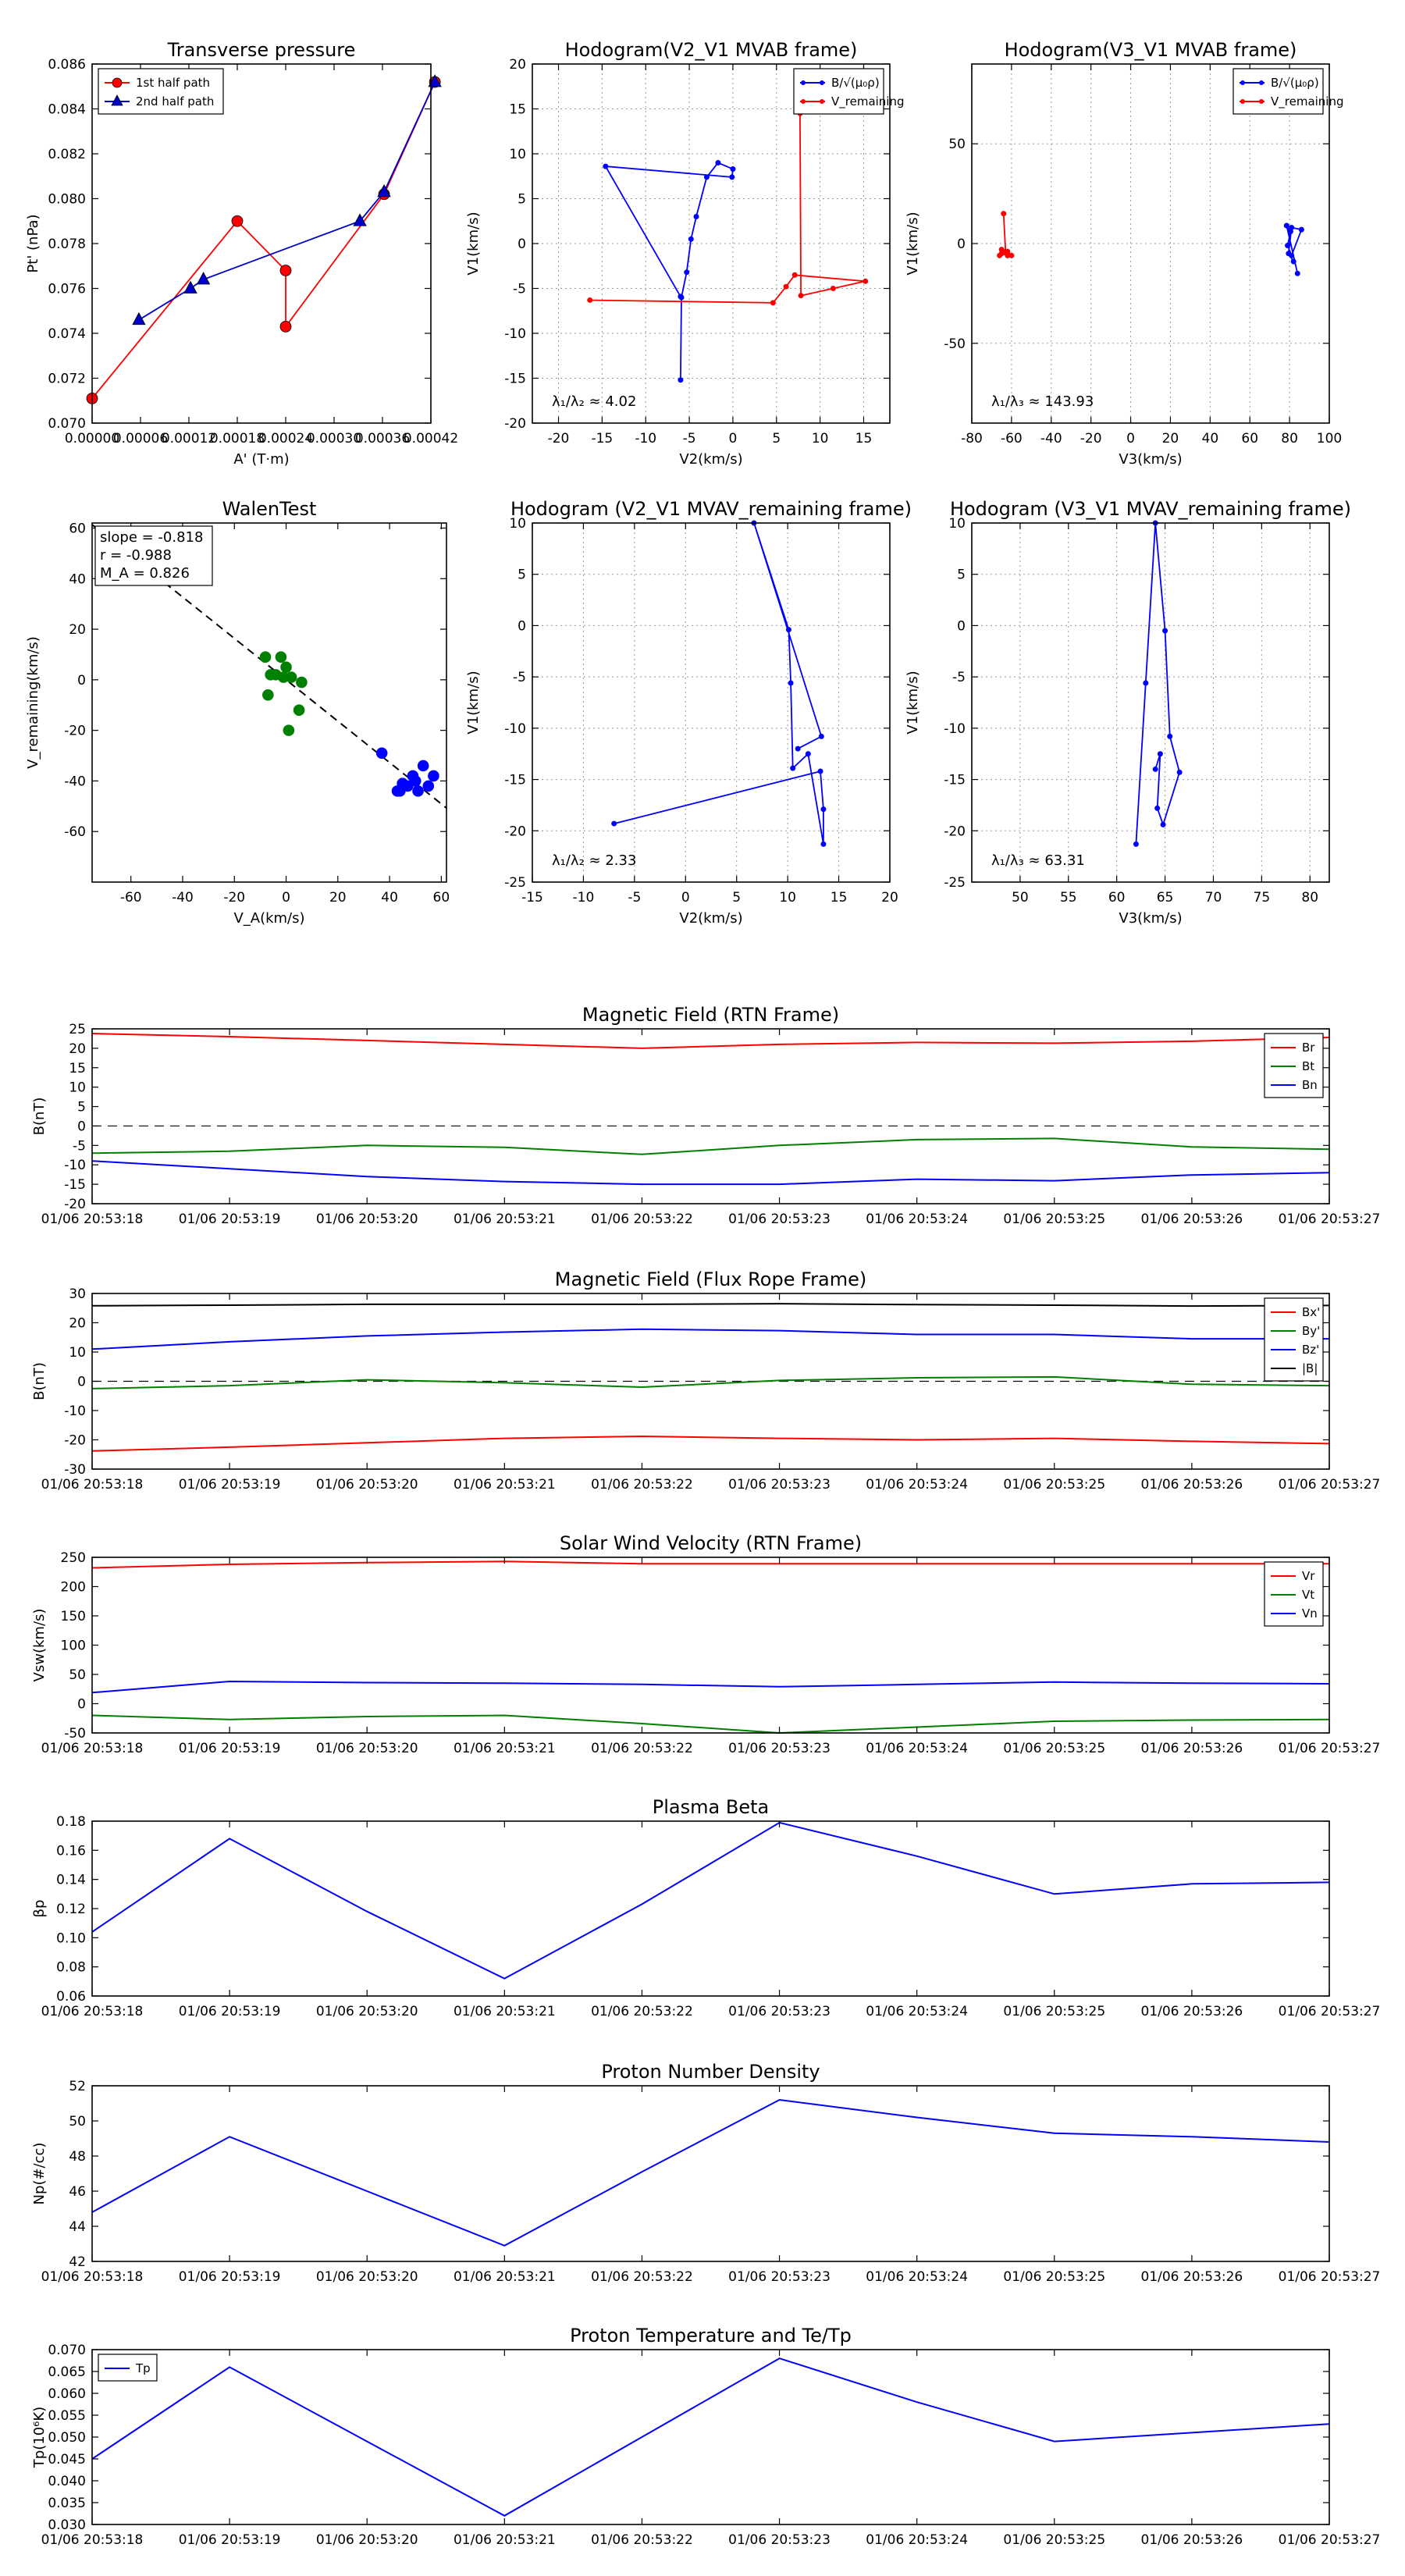  Describe the element at coordinates (67, 379) in the screenshot. I see `y-tick-label: 0.072` at that location.